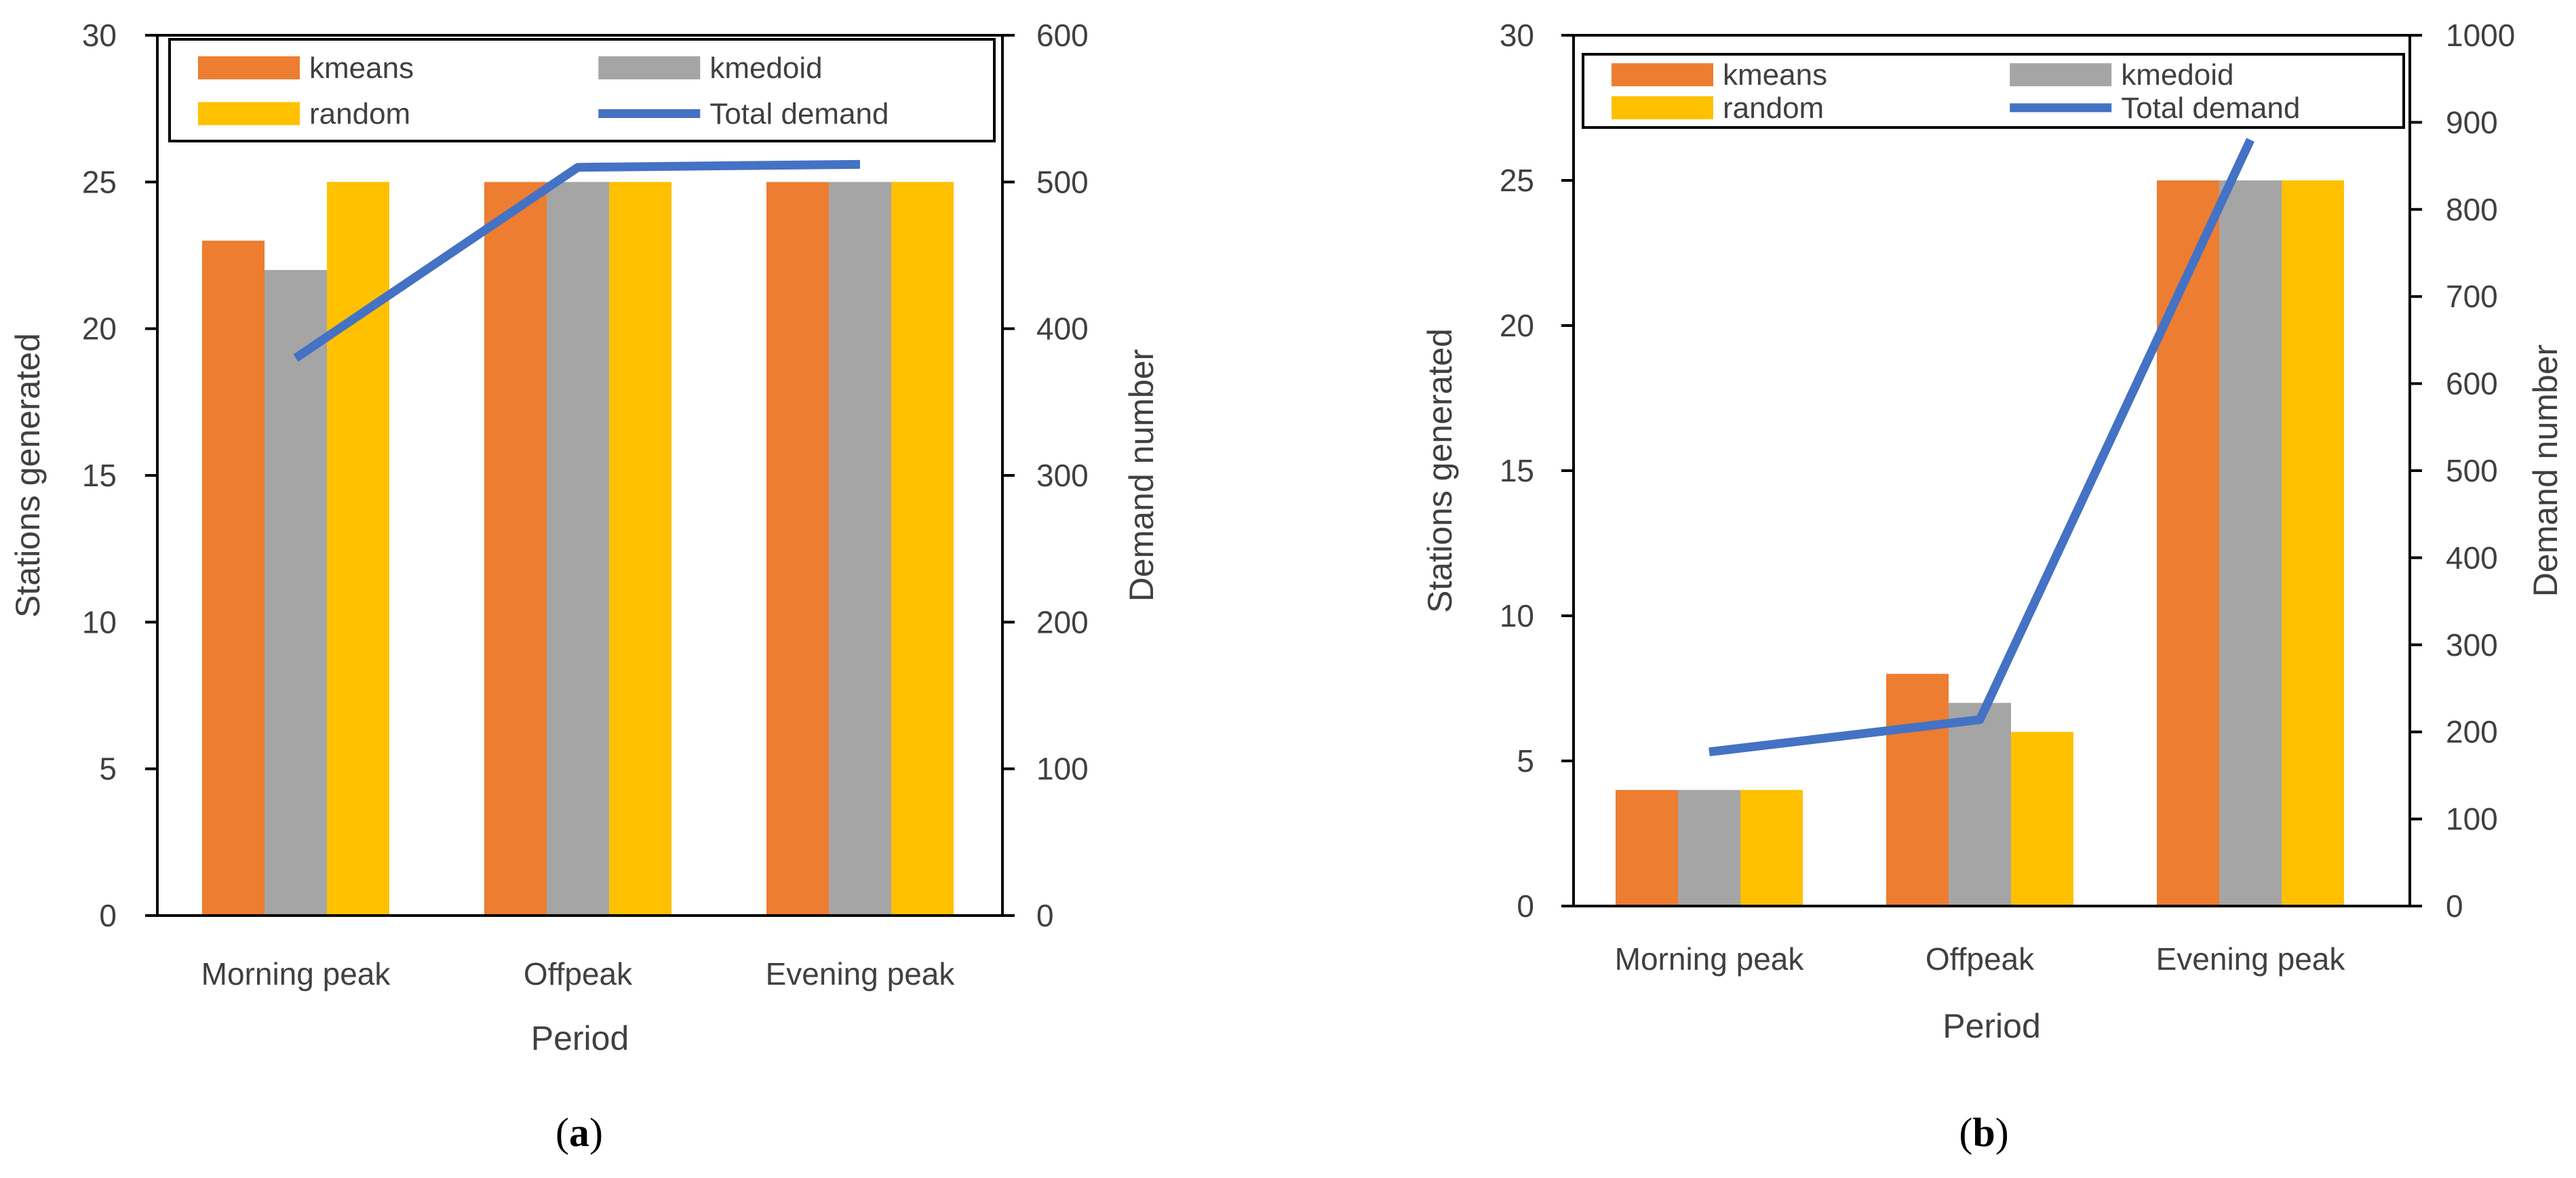 This screenshot has height=1178, width=2576. What do you see at coordinates (2472, 210) in the screenshot?
I see `y2-tick-label: 800` at bounding box center [2472, 210].